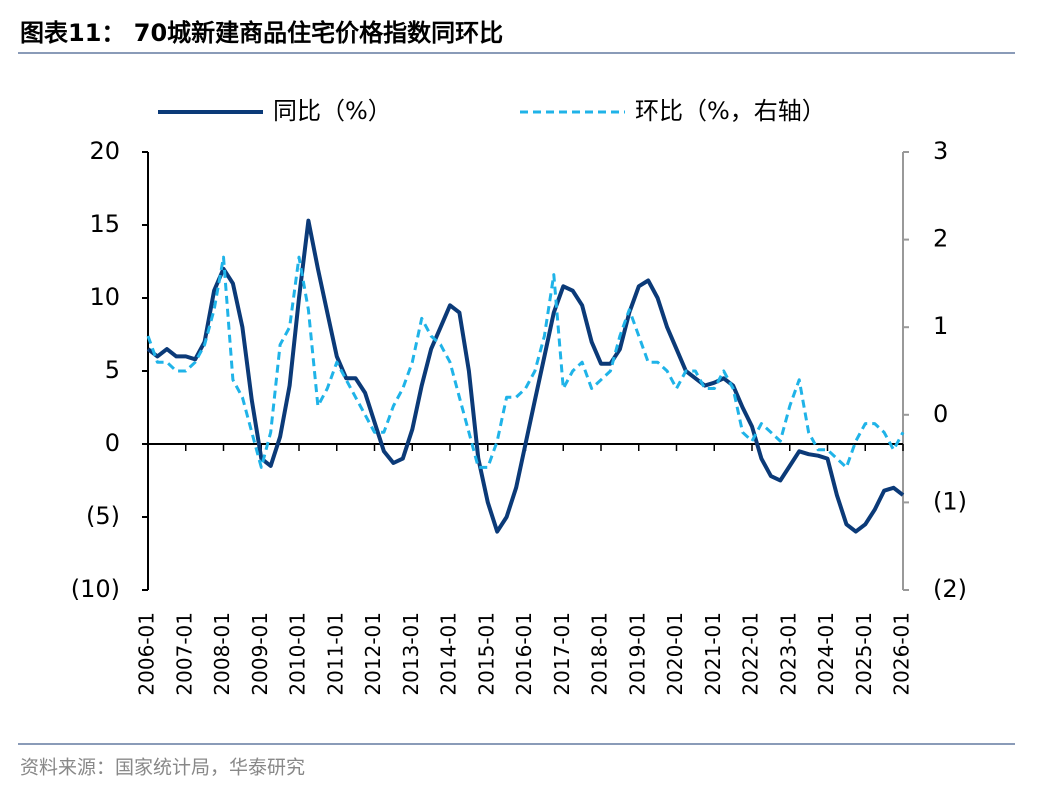 The width and height of the screenshot is (1048, 796). I want to click on x-tick-label: 2013-01, so click(411, 654).